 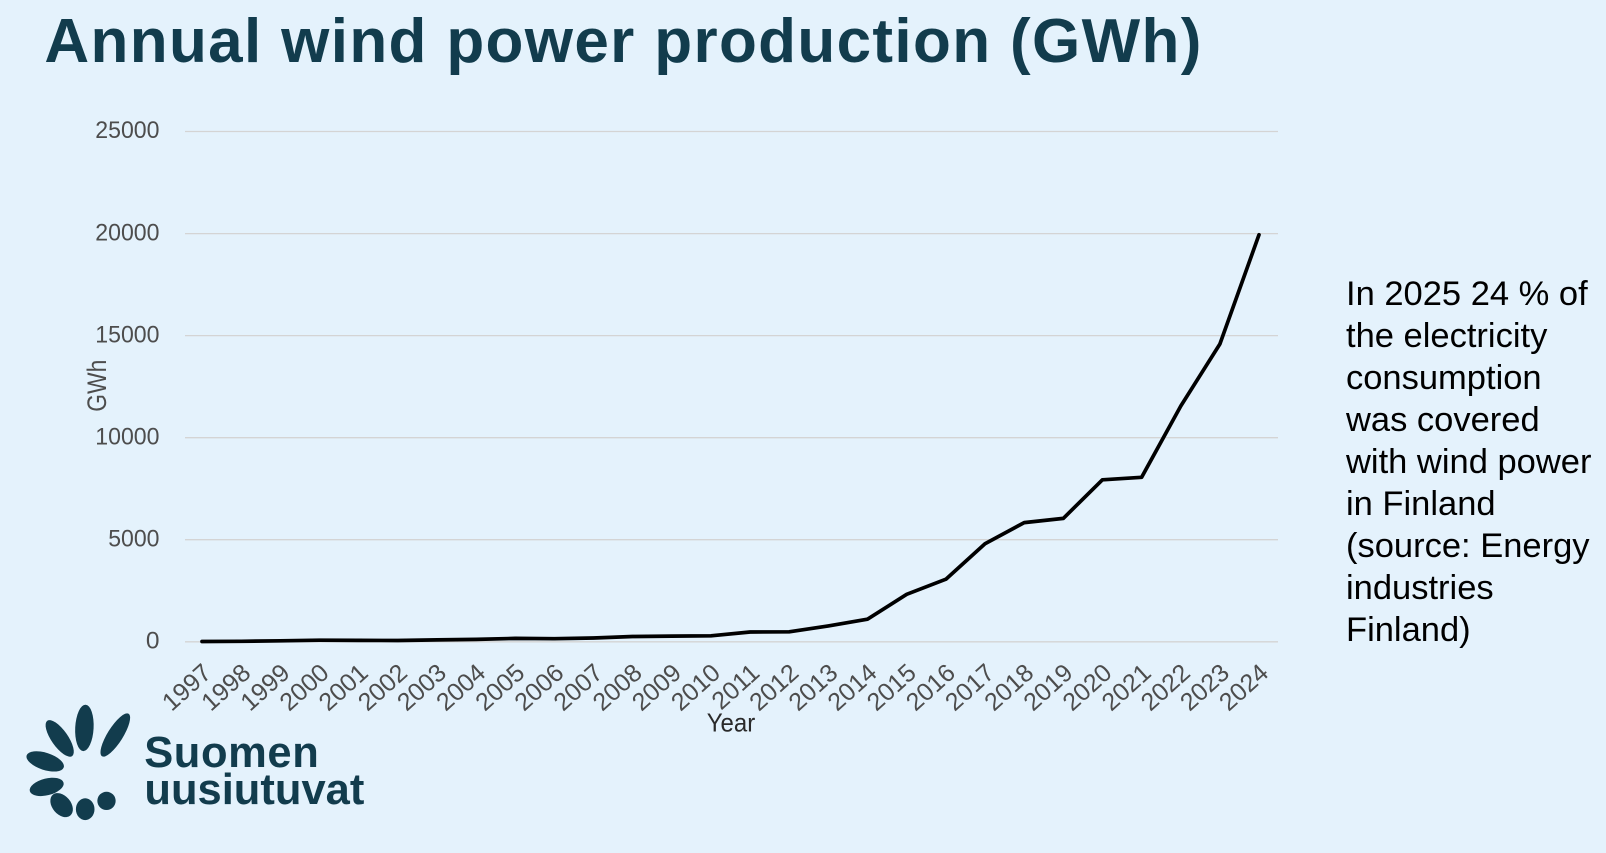 What do you see at coordinates (127, 436) in the screenshot?
I see `svg-text: 10000` at bounding box center [127, 436].